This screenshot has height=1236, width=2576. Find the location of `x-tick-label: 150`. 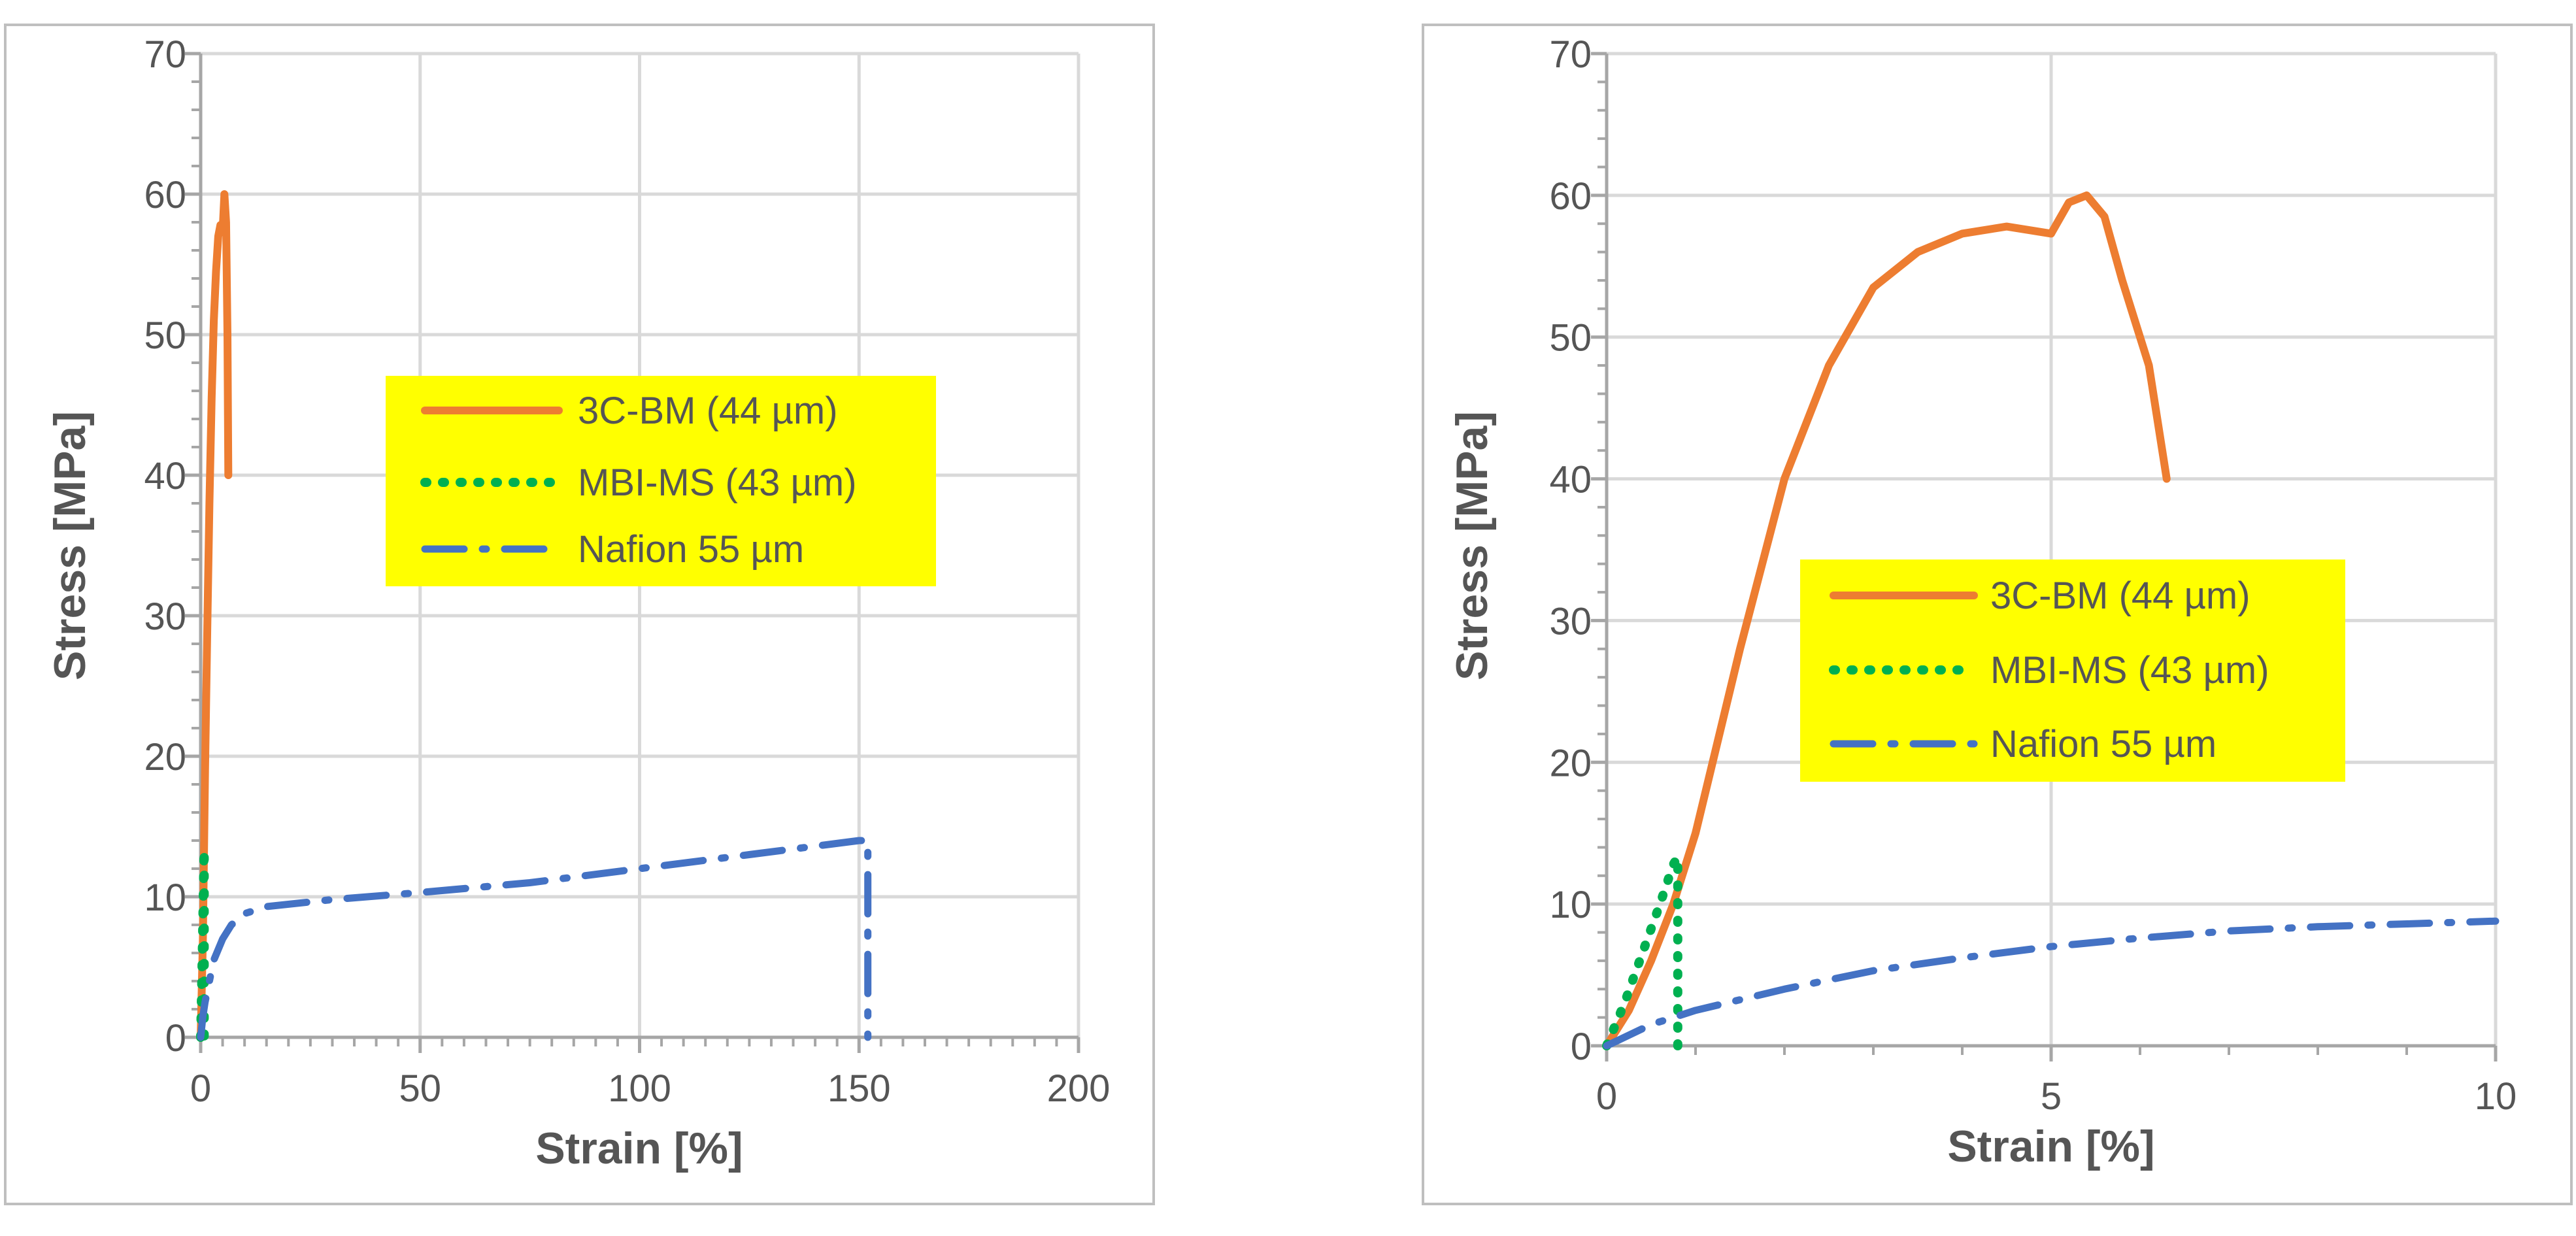

x-tick-label: 150 is located at coordinates (859, 1088).